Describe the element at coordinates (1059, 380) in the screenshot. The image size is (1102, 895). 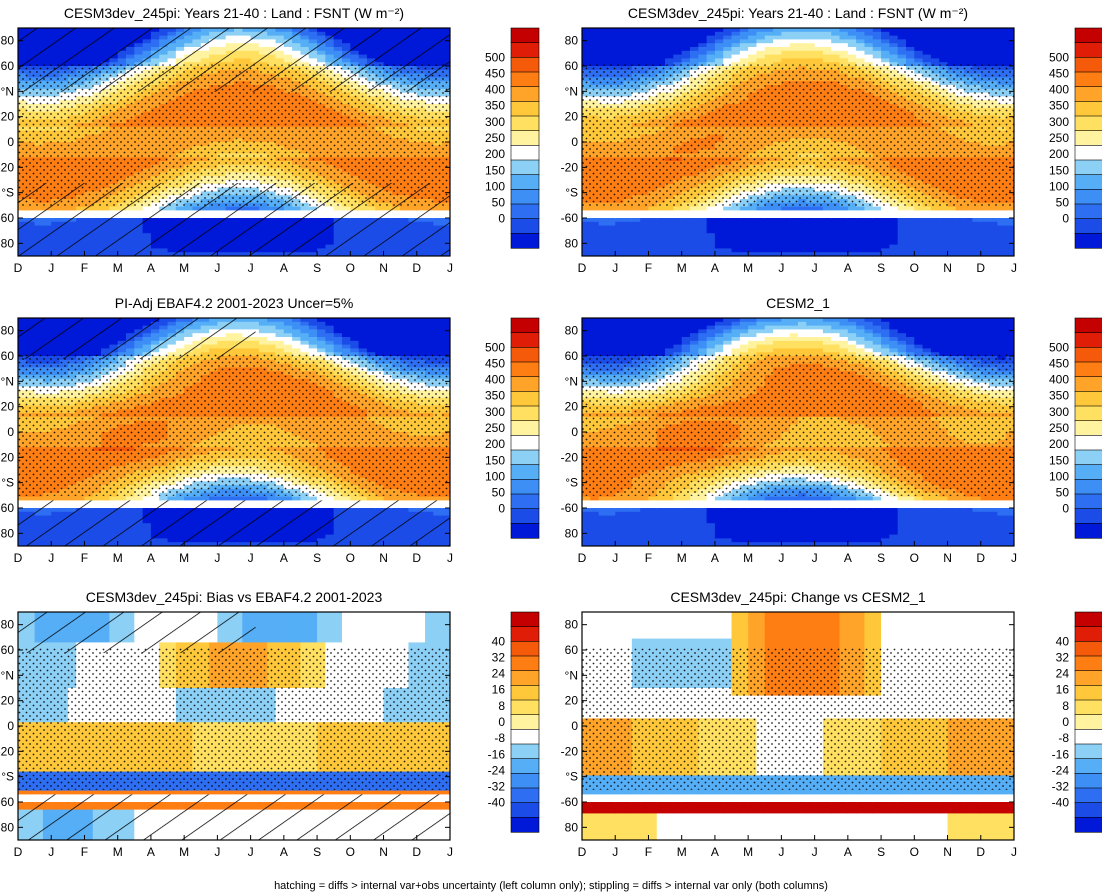
I see `colorbar-label: 400` at that location.